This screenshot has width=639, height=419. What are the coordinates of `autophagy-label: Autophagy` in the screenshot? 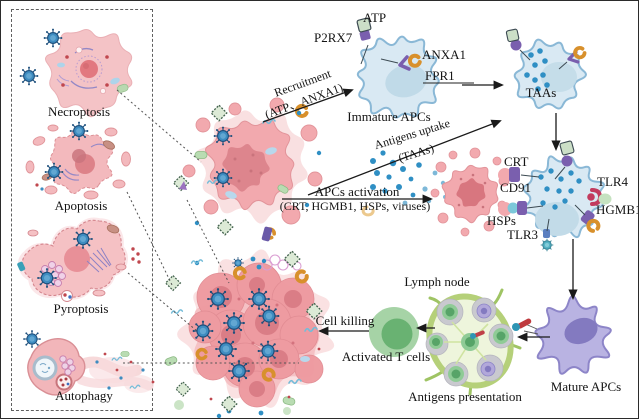 It's located at (84, 395).